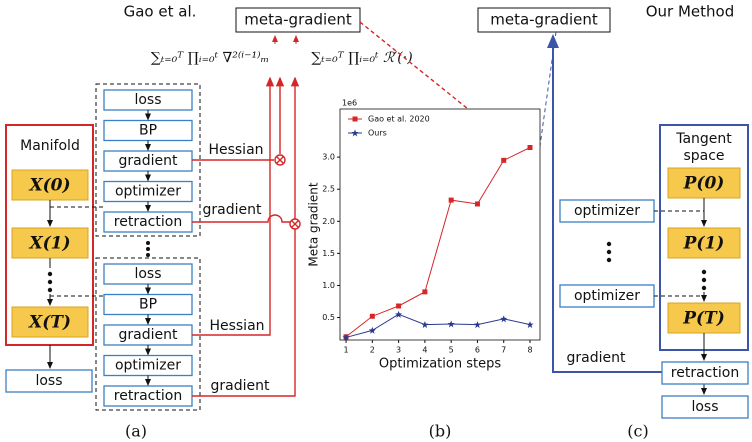 Image resolution: width=752 pixels, height=442 pixels. I want to click on x-tick-label: 1, so click(345, 350).